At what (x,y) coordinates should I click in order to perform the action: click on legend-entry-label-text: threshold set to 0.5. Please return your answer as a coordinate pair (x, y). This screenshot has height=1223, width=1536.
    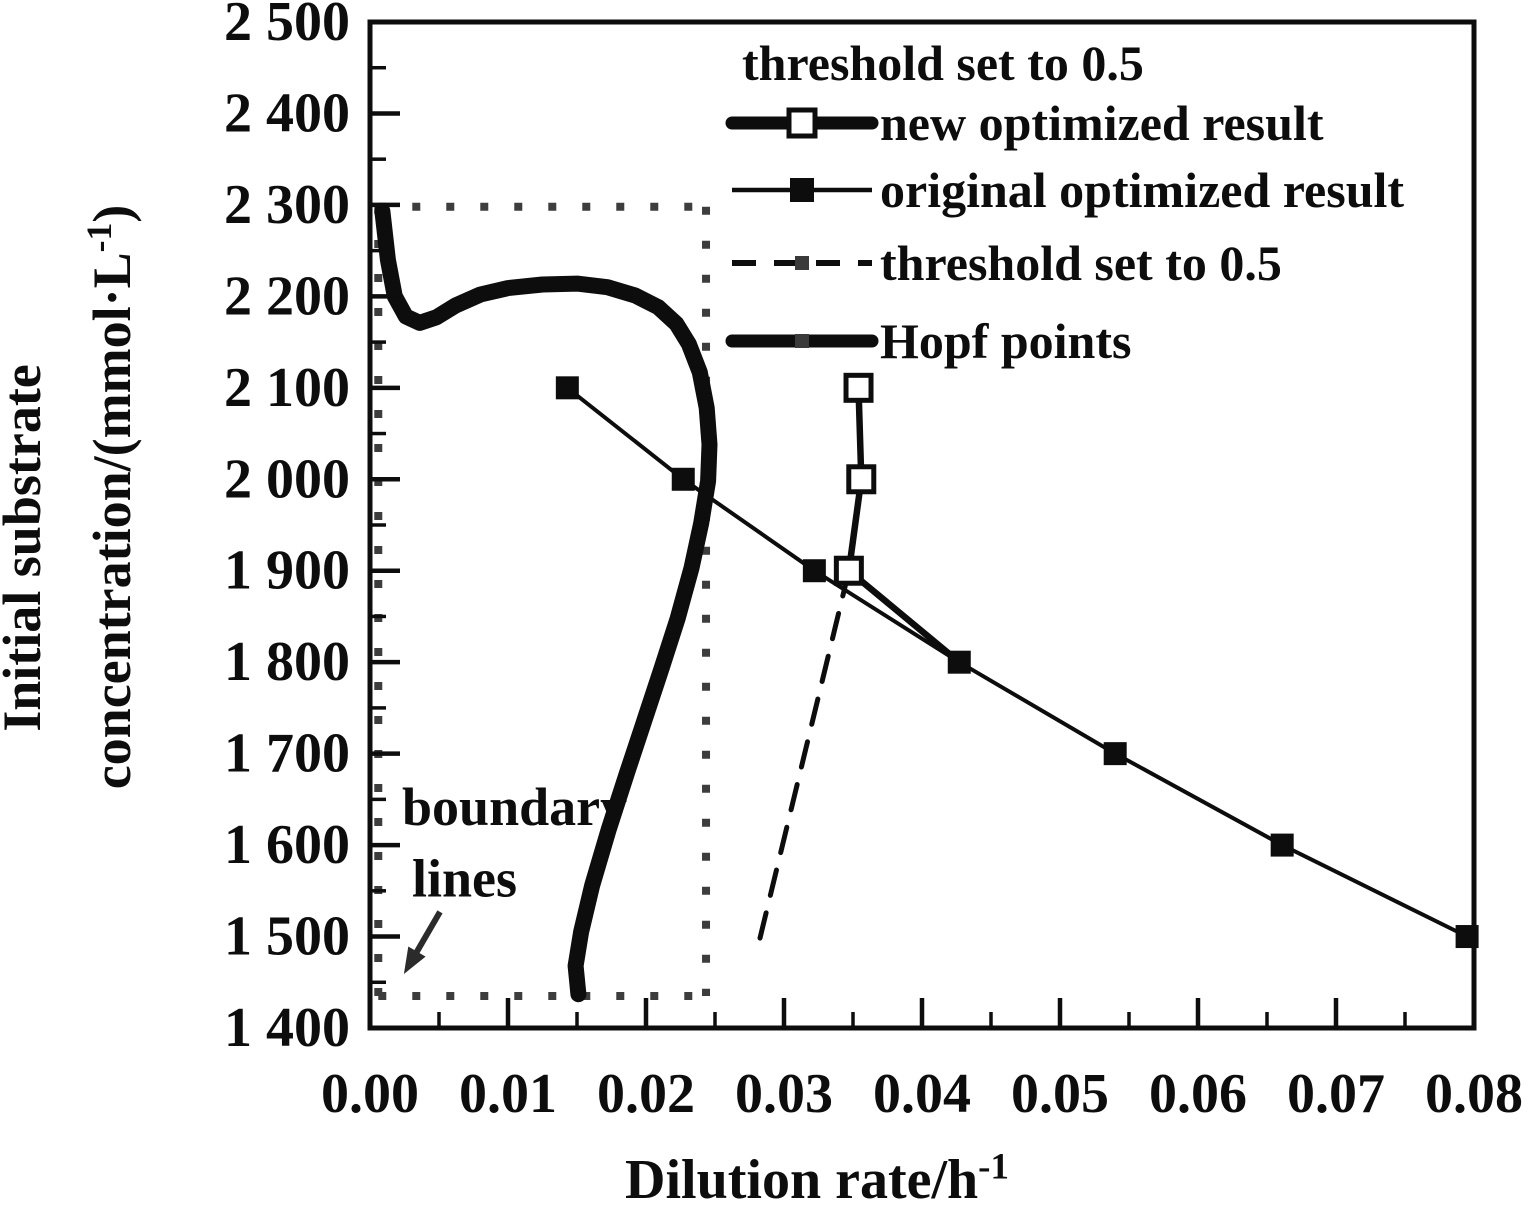
    Looking at the image, I should click on (1081, 263).